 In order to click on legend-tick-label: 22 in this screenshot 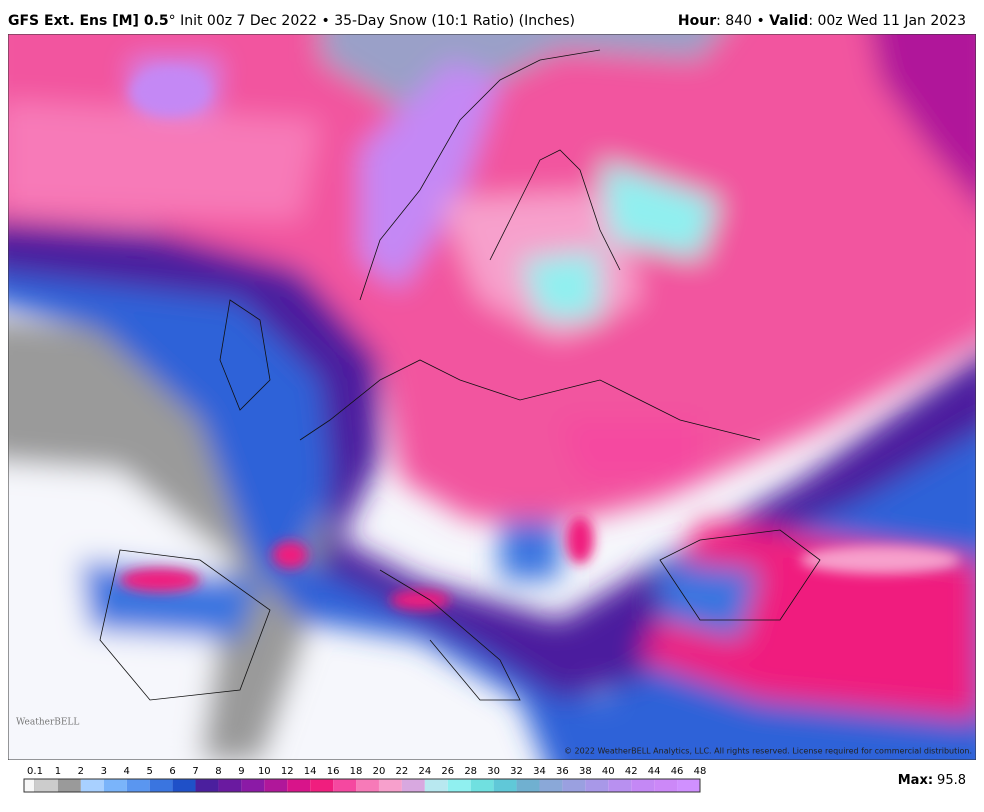, I will do `click(402, 771)`.